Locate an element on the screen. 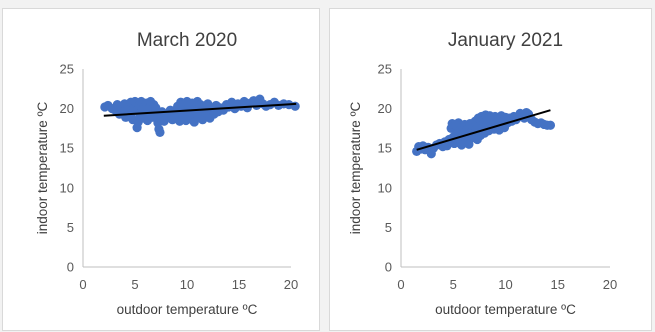  data-points is located at coordinates (200, 115).